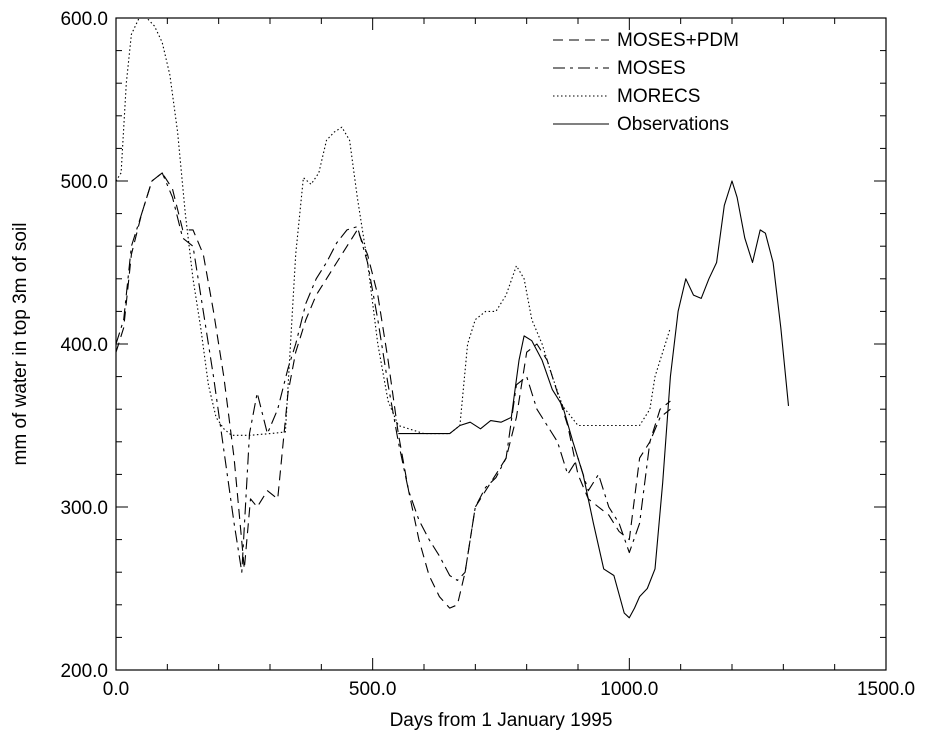 The height and width of the screenshot is (732, 925). What do you see at coordinates (651, 68) in the screenshot?
I see `legend-label: MOSES` at bounding box center [651, 68].